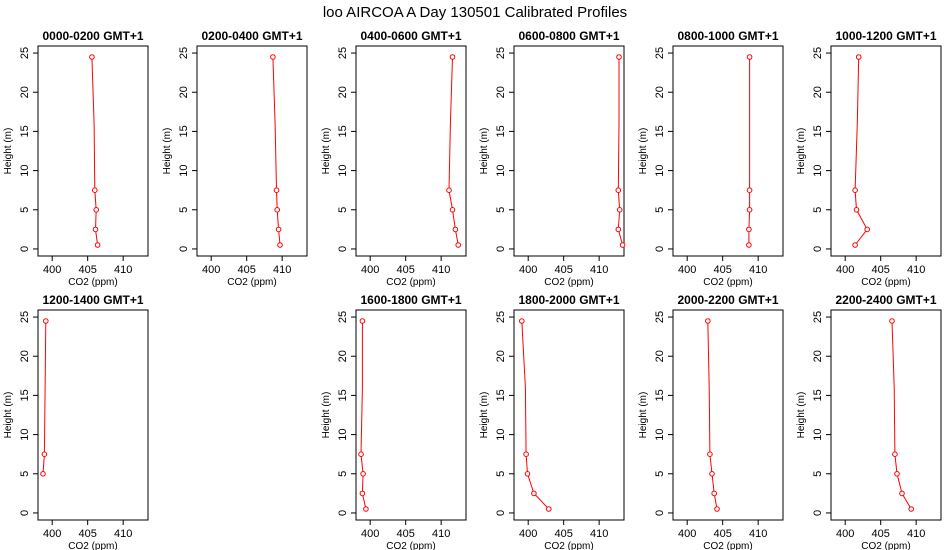  What do you see at coordinates (410, 36) in the screenshot?
I see `panel-title: 0400-0600 GMT+1` at bounding box center [410, 36].